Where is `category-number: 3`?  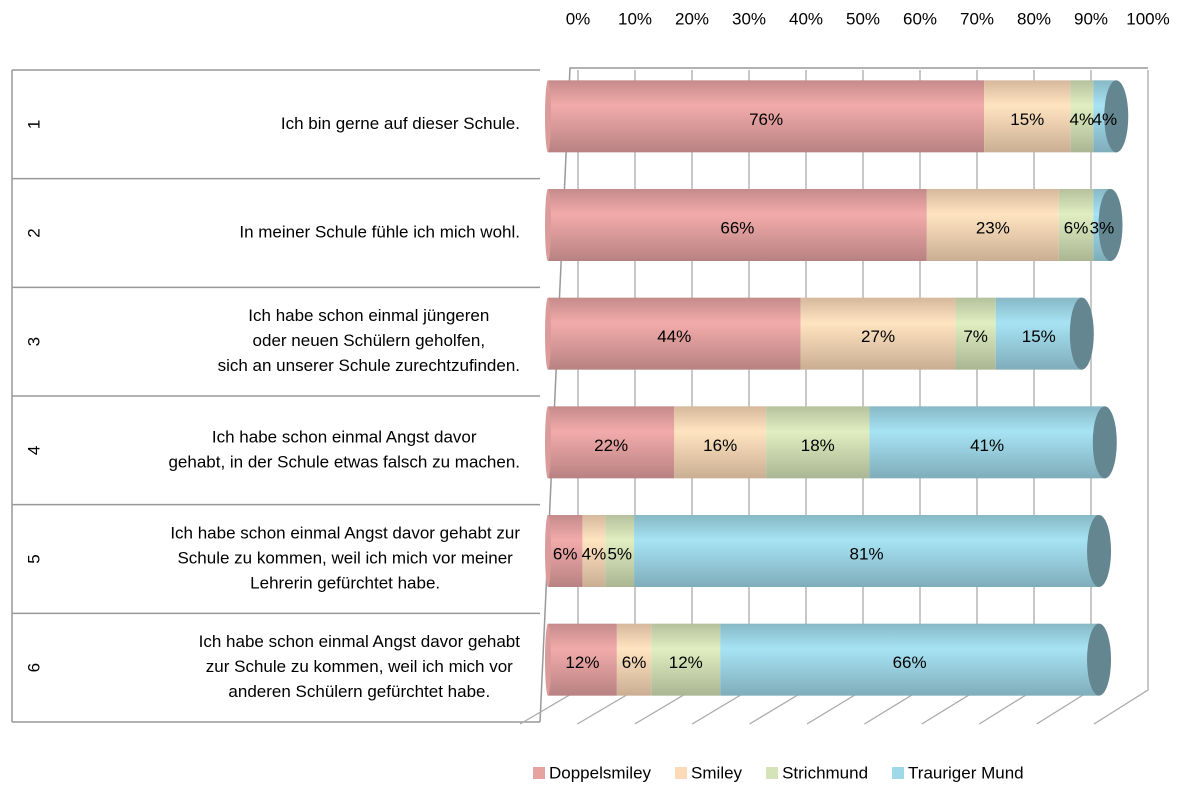 category-number: 3 is located at coordinates (33, 341).